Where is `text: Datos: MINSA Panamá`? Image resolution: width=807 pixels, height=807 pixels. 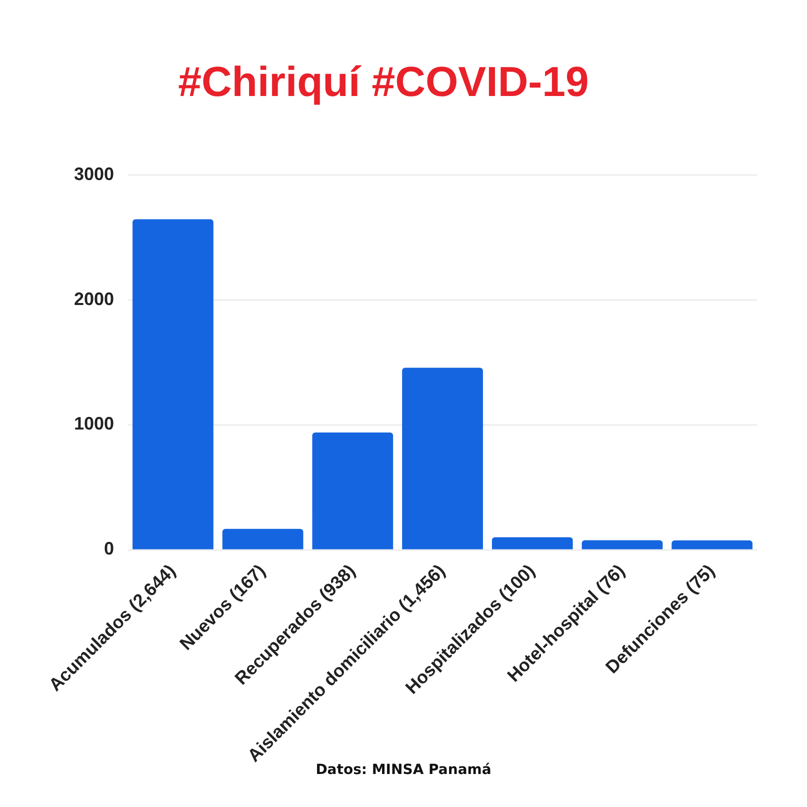 text: Datos: MINSA Panamá is located at coordinates (404, 770).